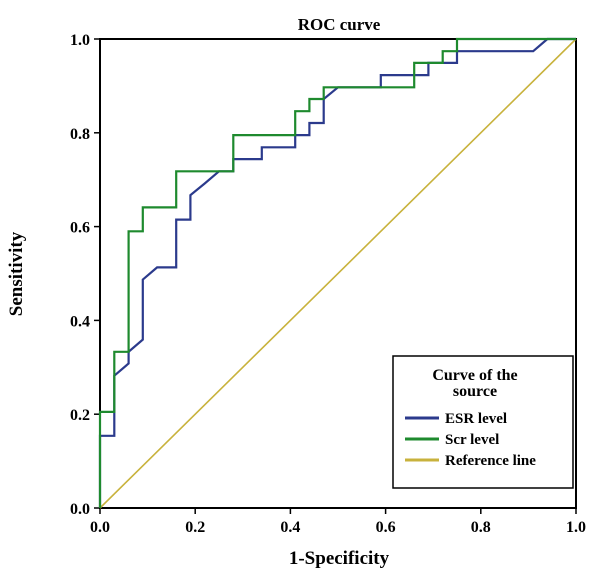  Describe the element at coordinates (474, 375) in the screenshot. I see `legend-title-line1: Curve of the` at that location.